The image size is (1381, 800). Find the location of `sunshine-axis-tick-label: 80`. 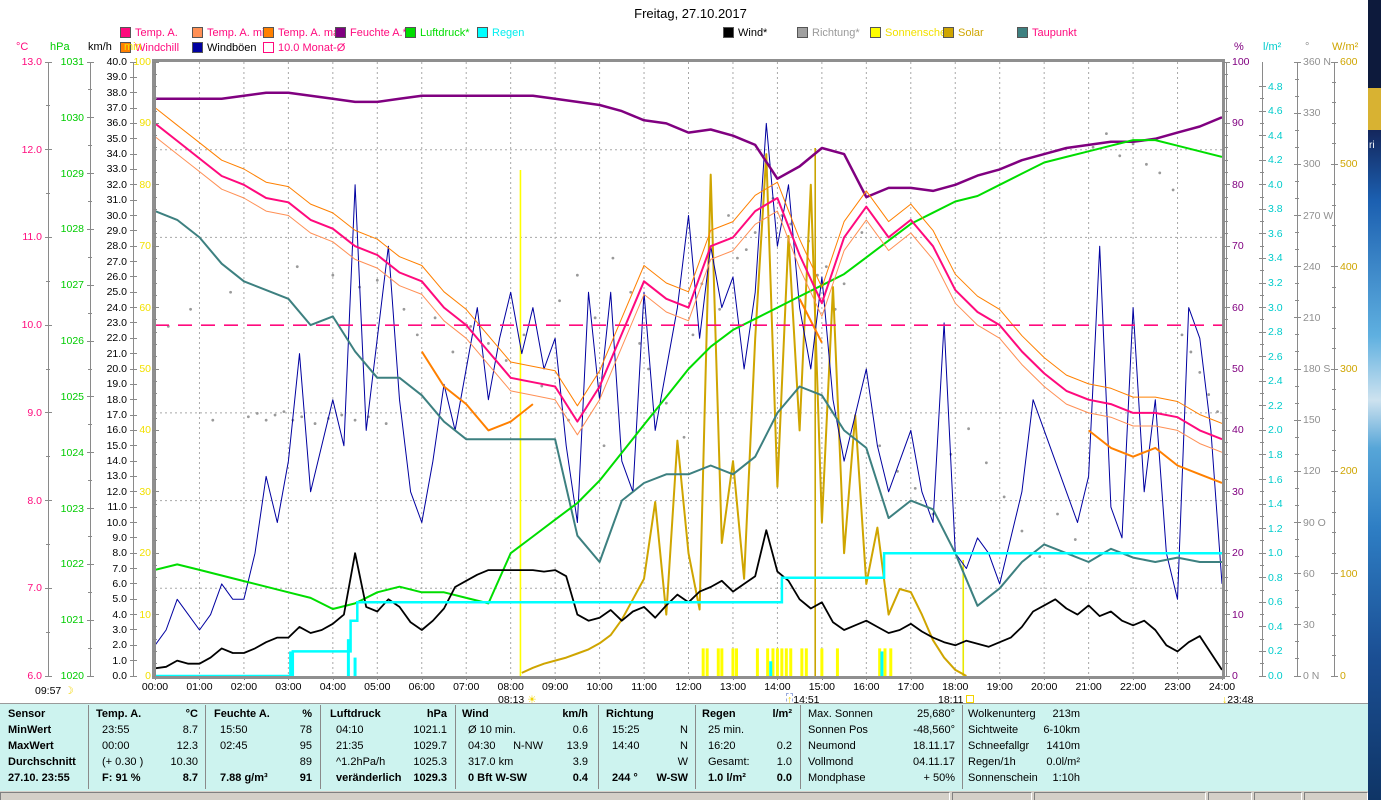

sunshine-axis-tick-label: 80 is located at coordinates (145, 184).